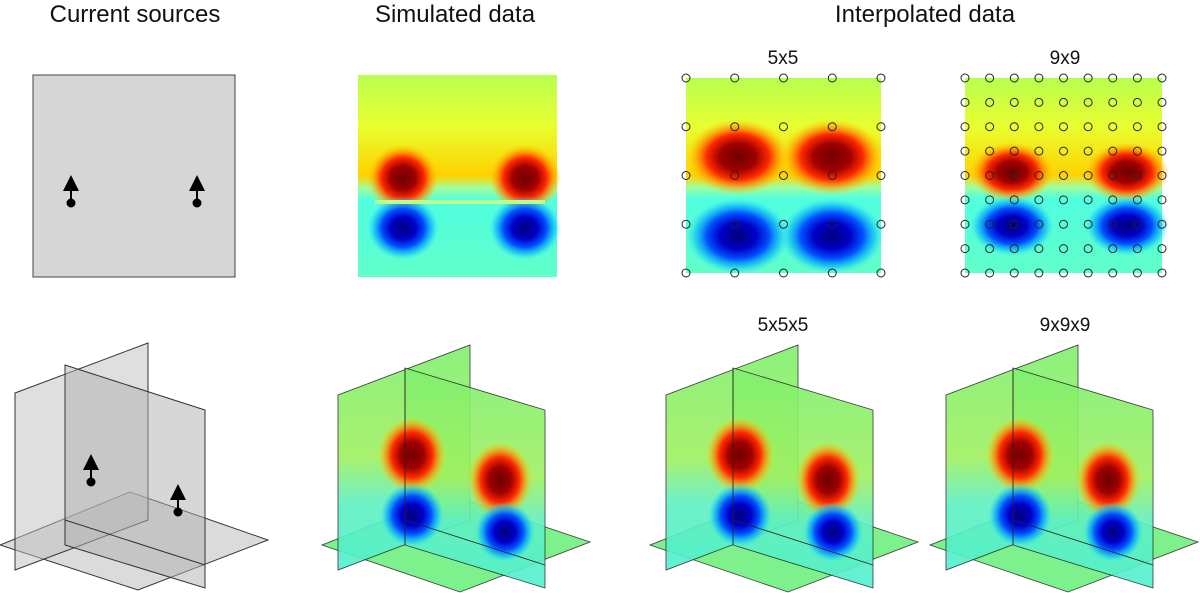 The height and width of the screenshot is (593, 1200). What do you see at coordinates (455, 14) in the screenshot?
I see `heading: Simulated data` at bounding box center [455, 14].